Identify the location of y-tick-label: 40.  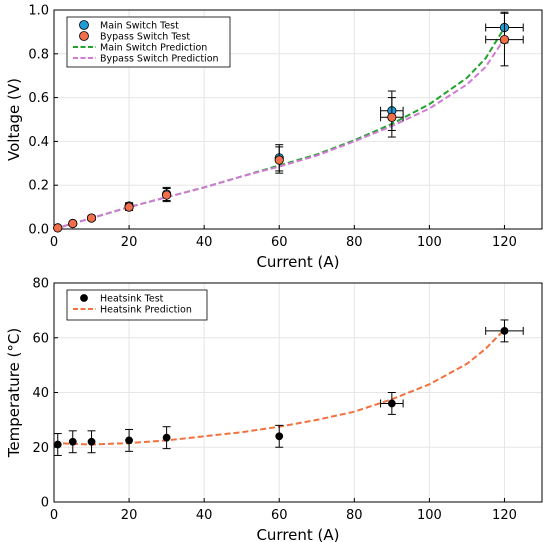
(40, 393).